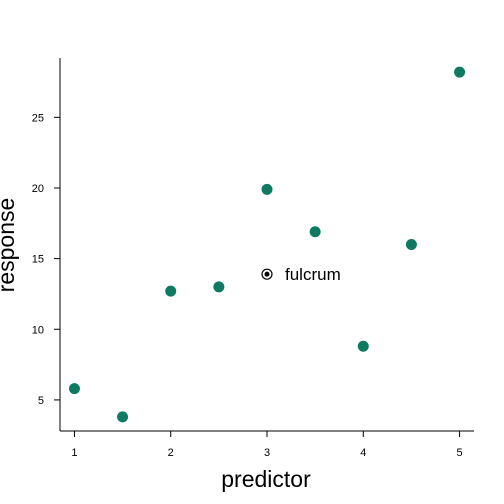 This screenshot has height=504, width=504. Describe the element at coordinates (459, 453) in the screenshot. I see `x-tick-label: 5` at that location.